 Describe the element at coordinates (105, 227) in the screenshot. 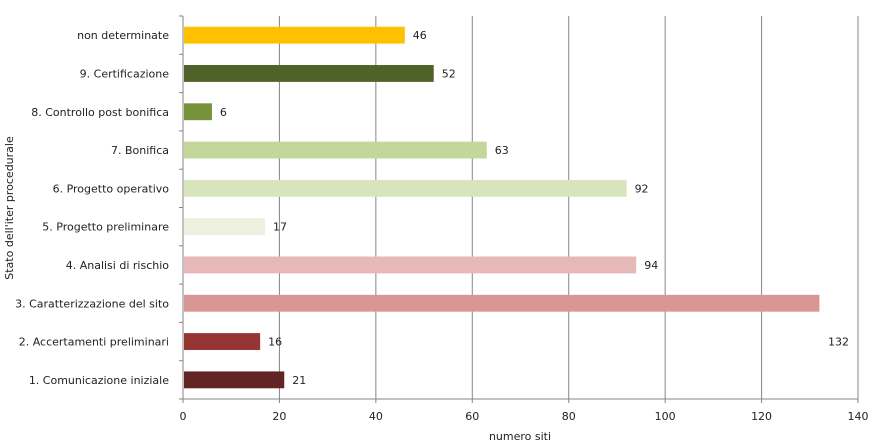

I see `category-label-6: 5. Progetto preliminare` at that location.